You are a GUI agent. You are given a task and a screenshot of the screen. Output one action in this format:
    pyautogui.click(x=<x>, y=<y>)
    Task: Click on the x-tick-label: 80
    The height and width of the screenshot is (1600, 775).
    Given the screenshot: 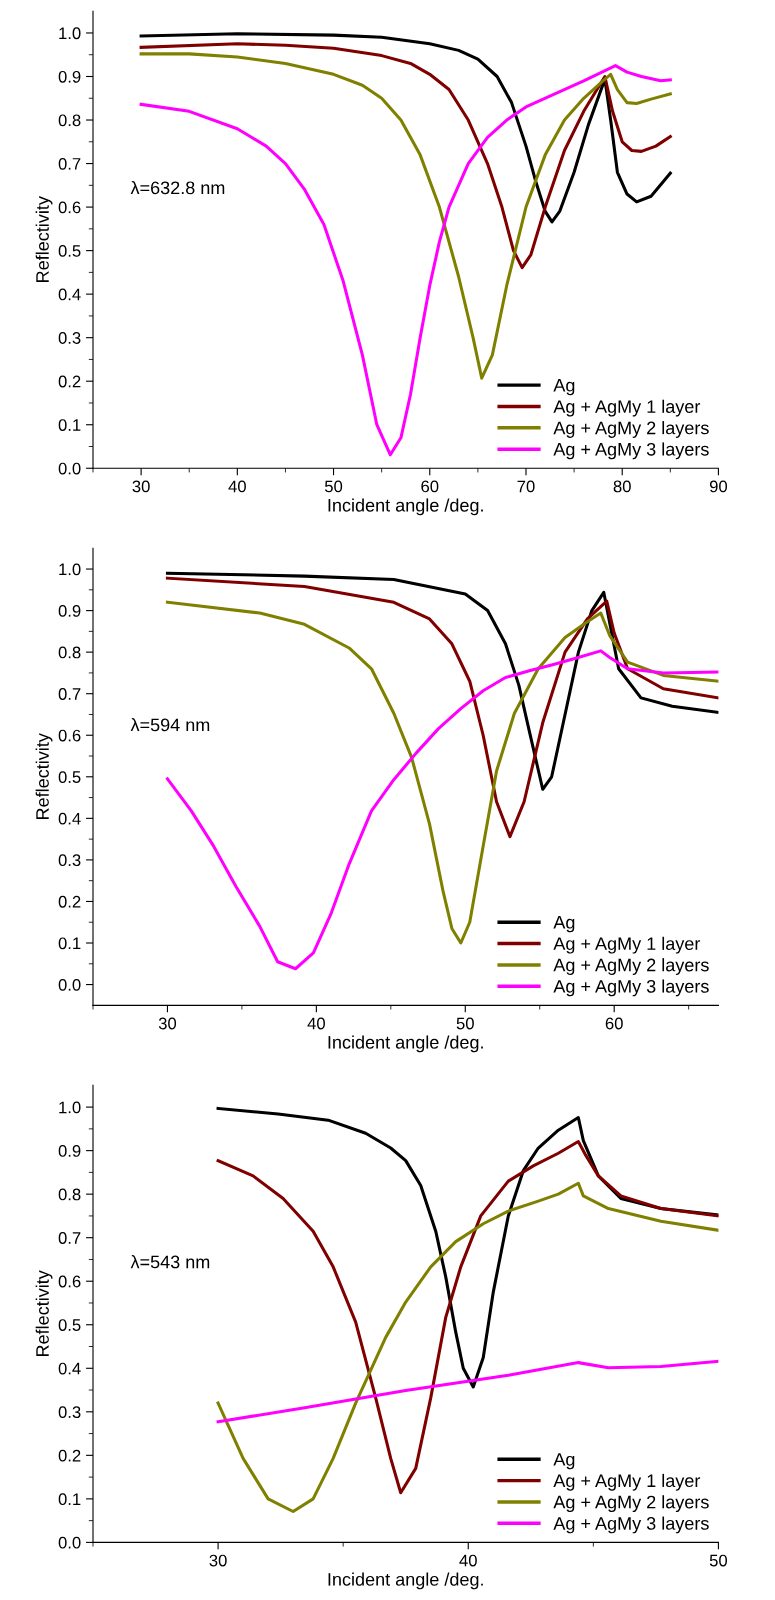 What is the action you would take?
    pyautogui.click(x=622, y=486)
    